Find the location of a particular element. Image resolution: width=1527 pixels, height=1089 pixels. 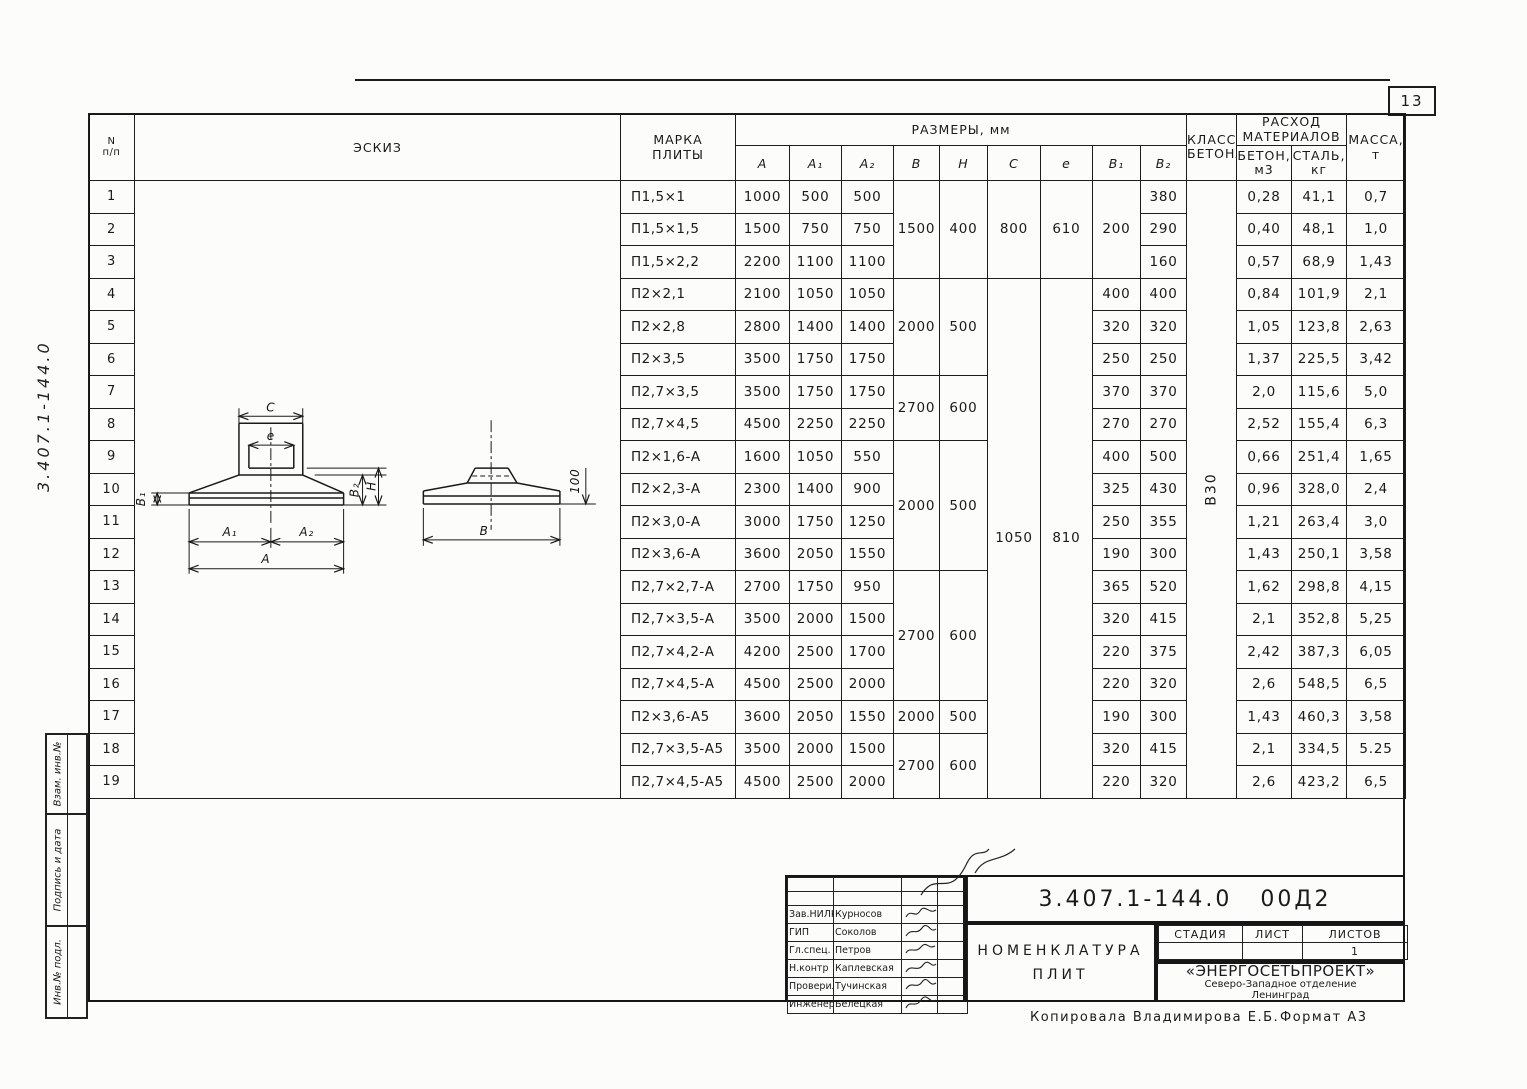

cell-num: 11 is located at coordinates (111, 522).